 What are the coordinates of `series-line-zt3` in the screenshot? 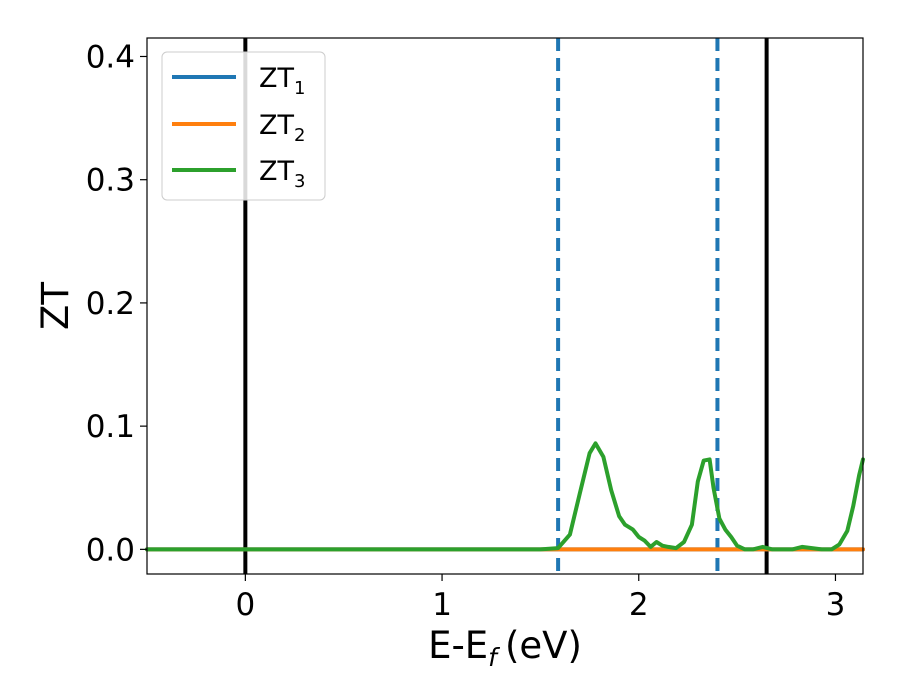 It's located at (505, 496).